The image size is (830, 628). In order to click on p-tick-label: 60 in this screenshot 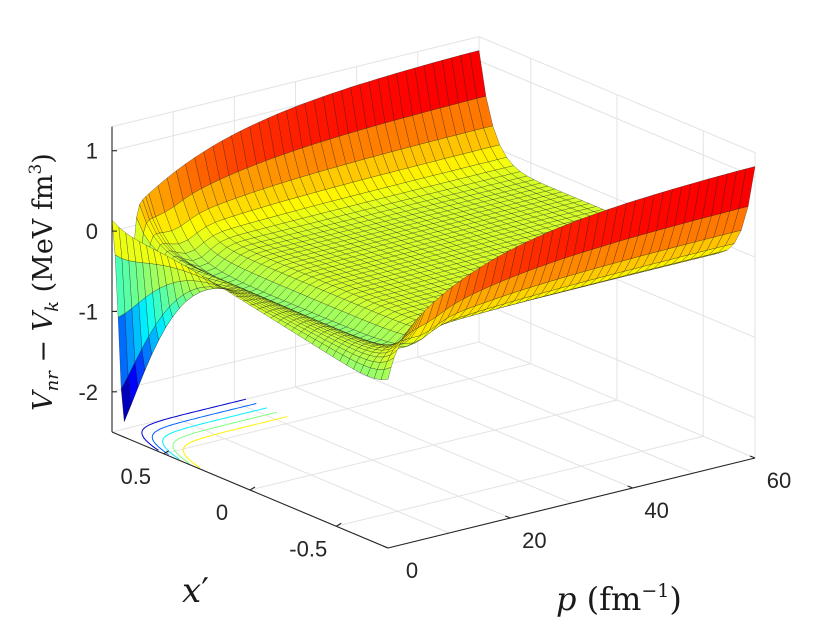, I will do `click(779, 480)`.